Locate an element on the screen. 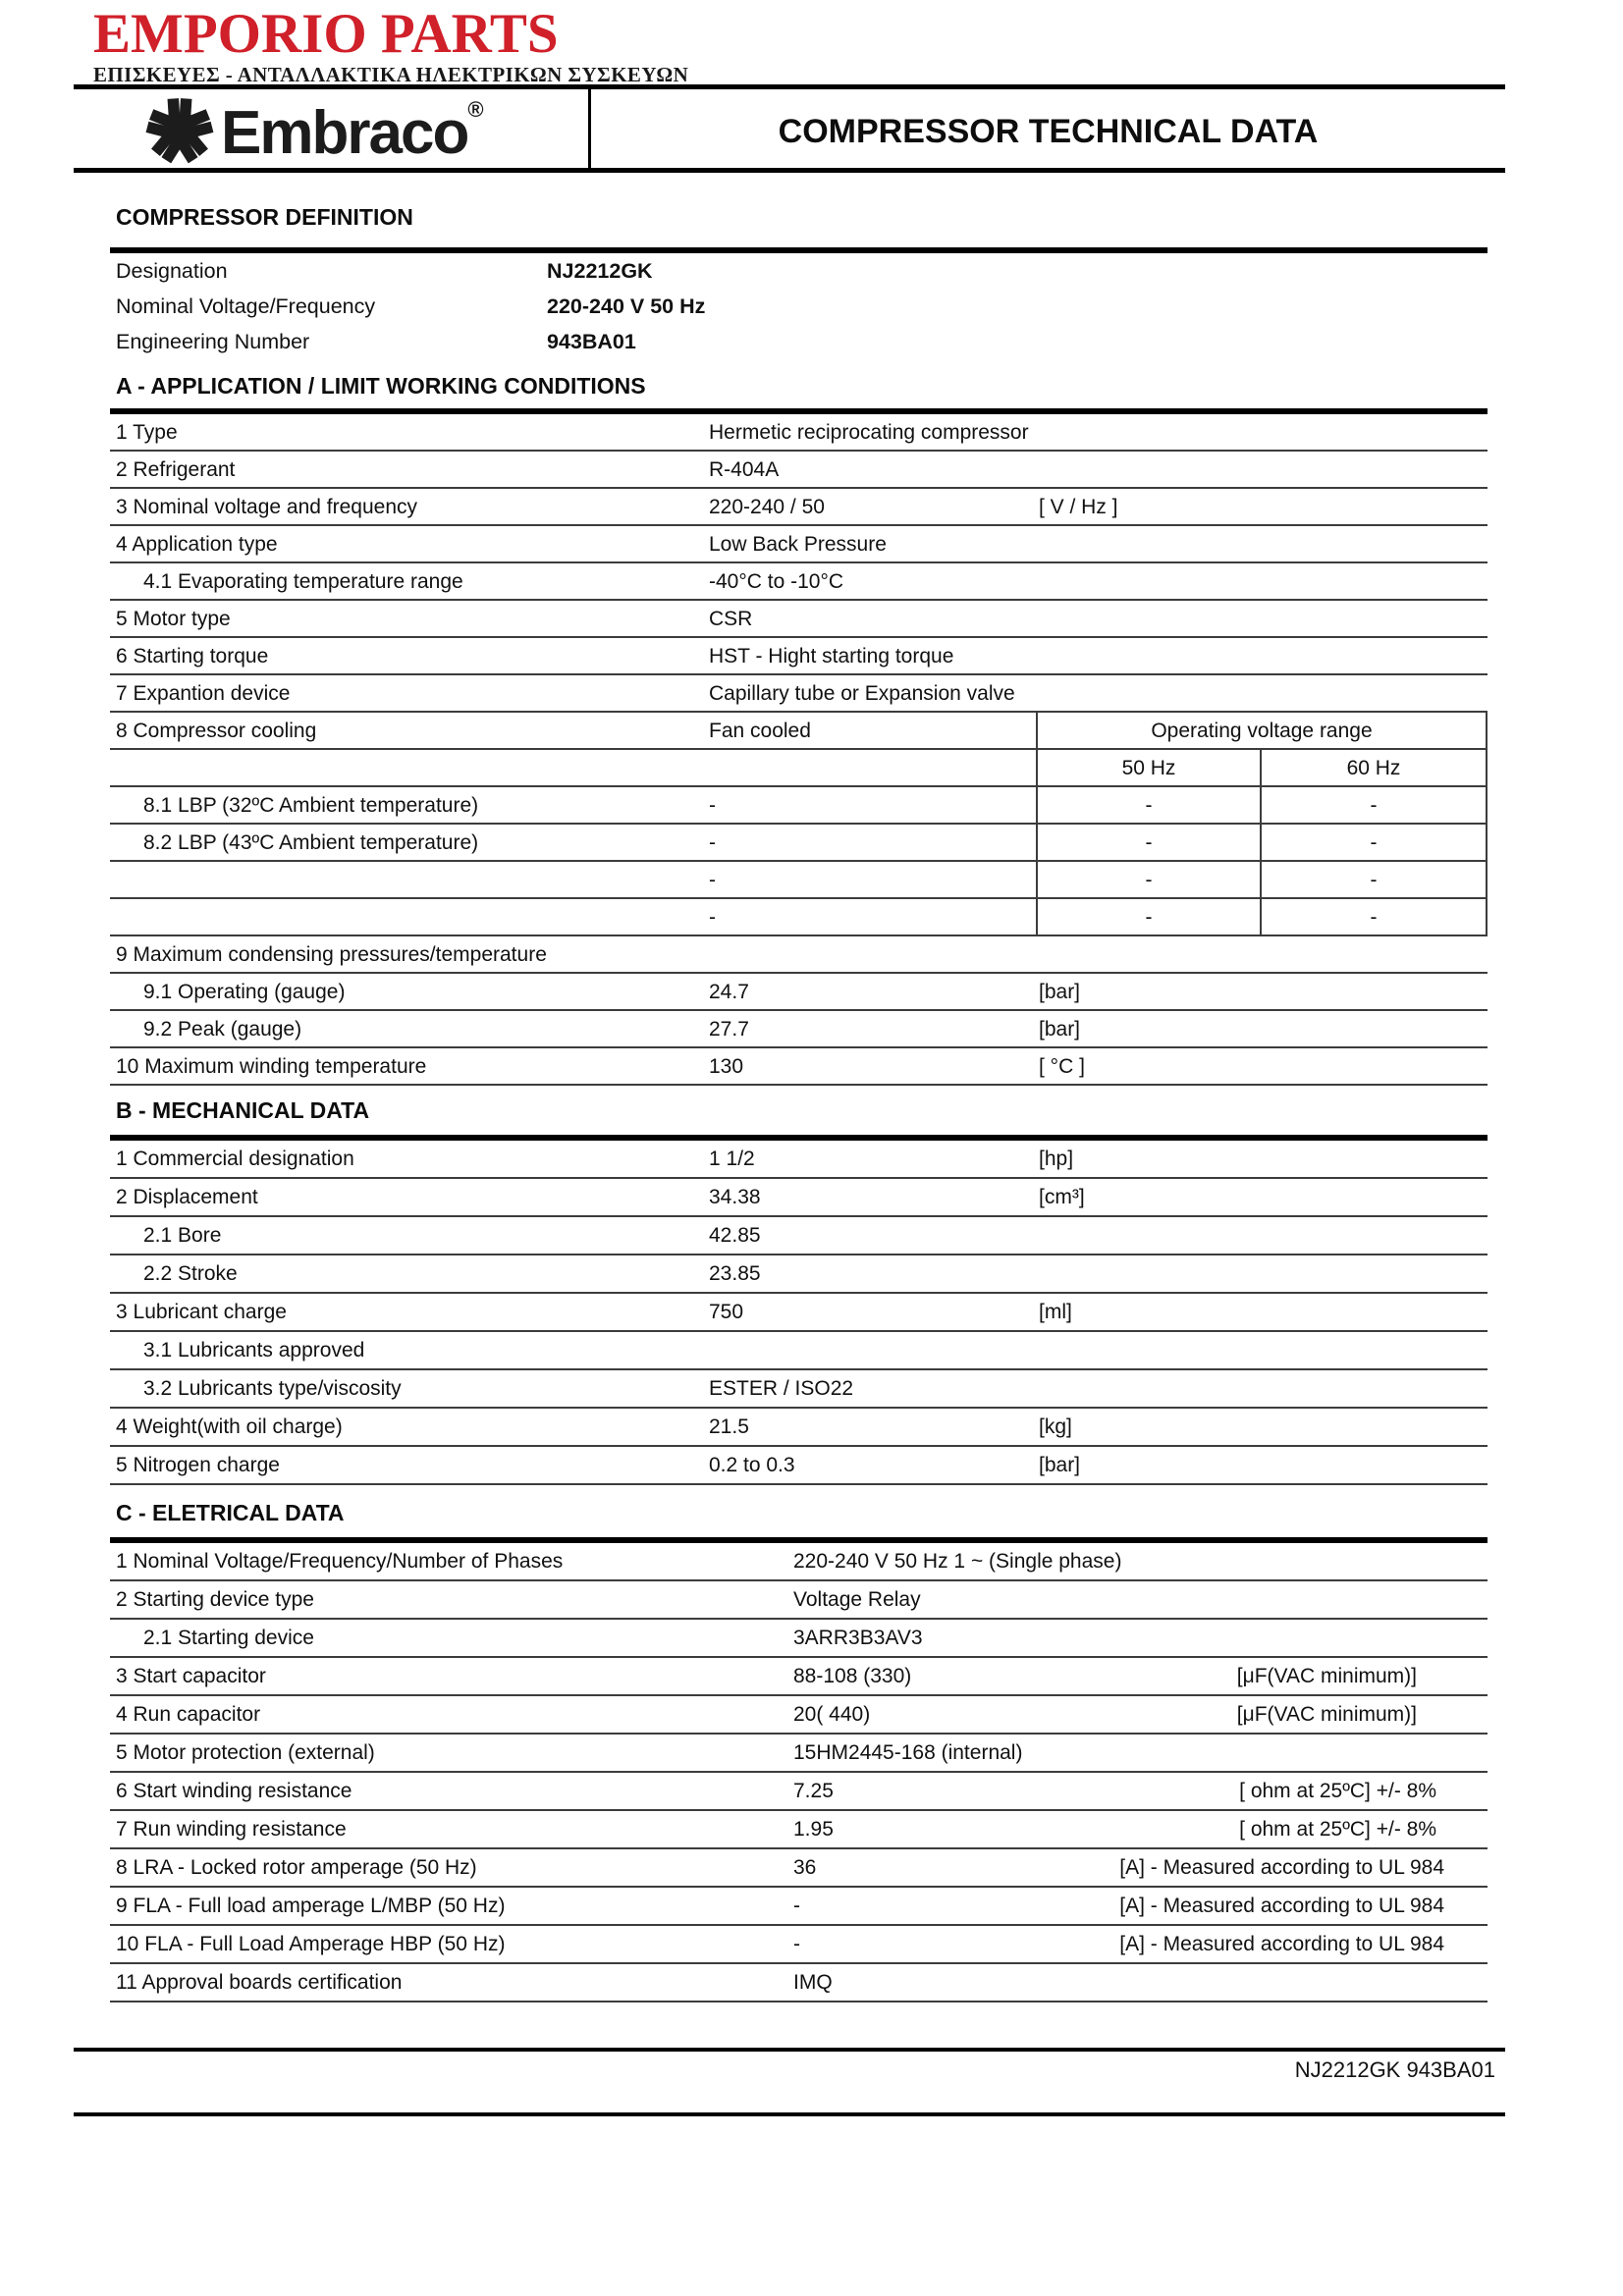  row-label: 9.1 Operating (gauge) is located at coordinates (244, 992).